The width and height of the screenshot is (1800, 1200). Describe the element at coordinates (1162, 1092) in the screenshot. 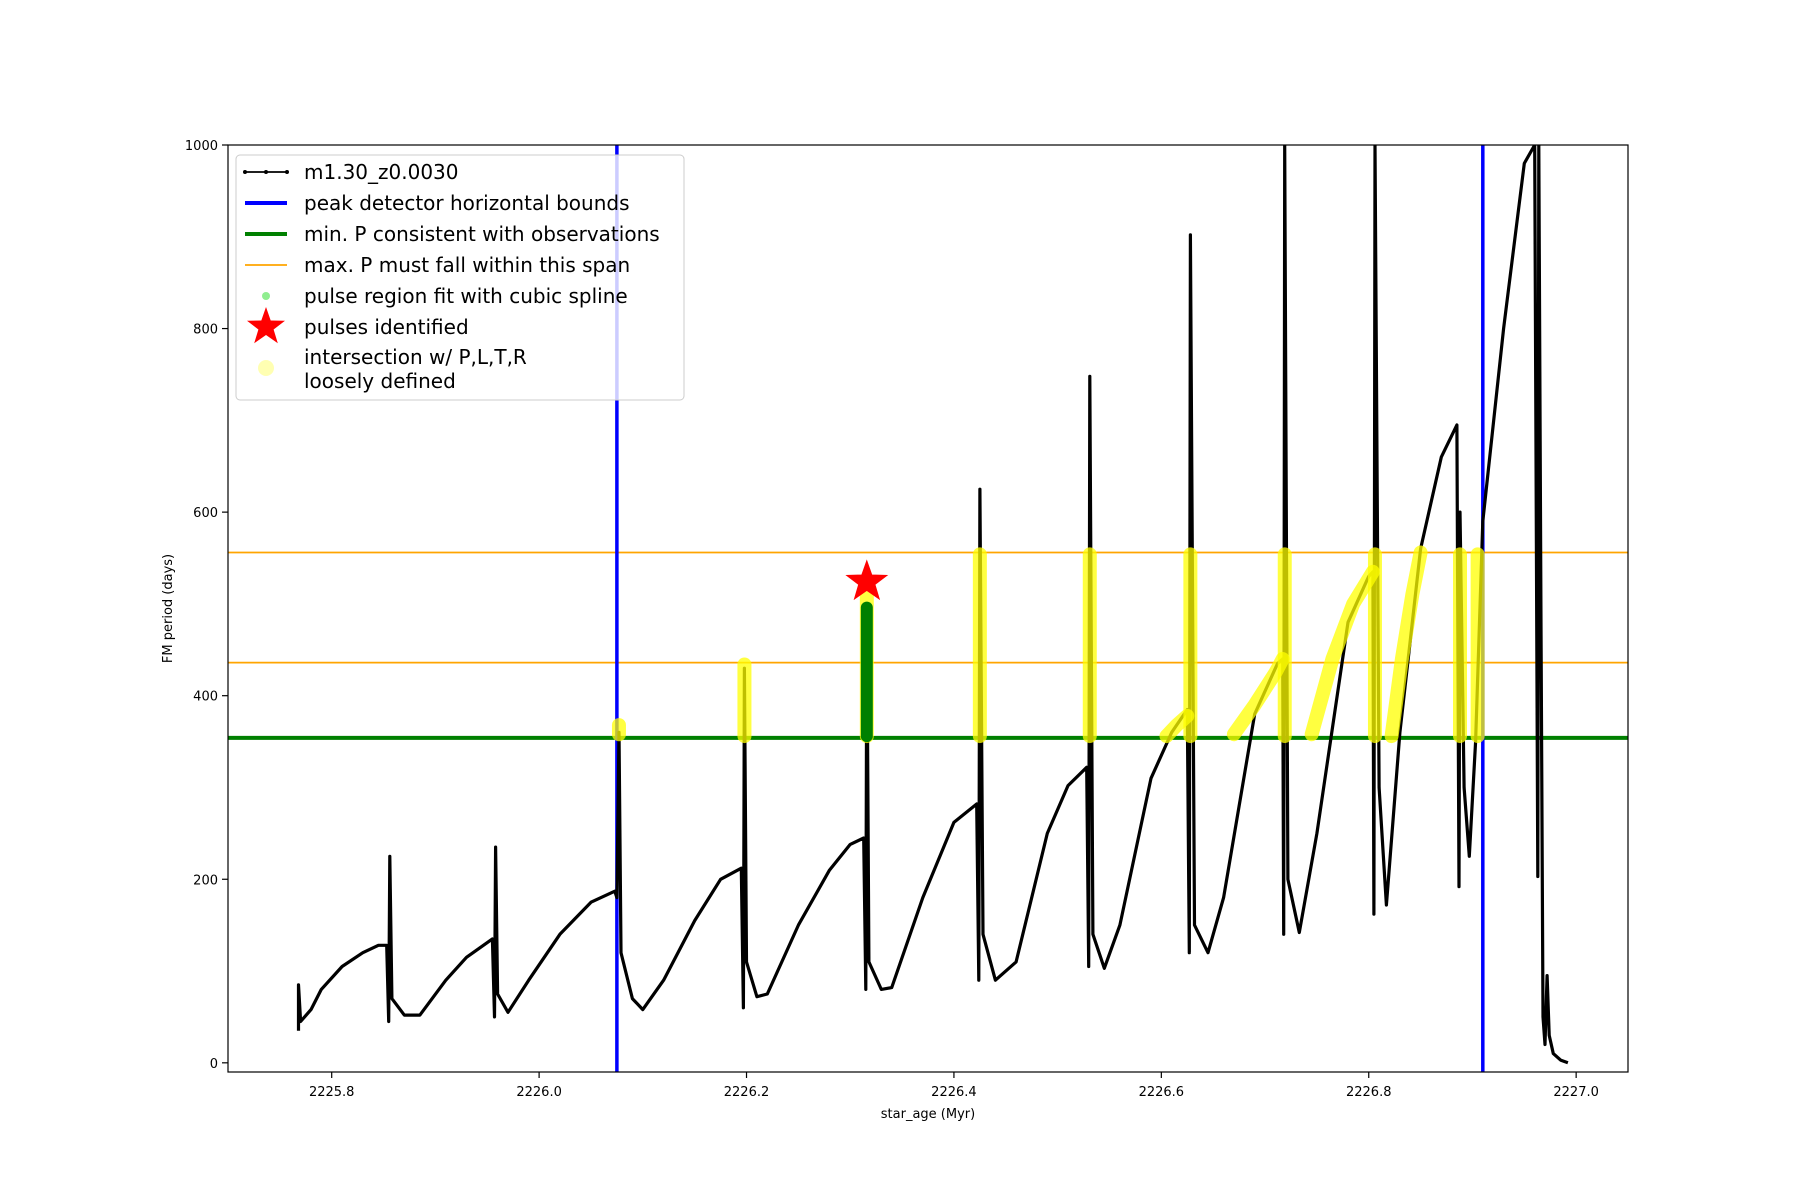

I see `x-tick-label-5: 2226.6` at that location.